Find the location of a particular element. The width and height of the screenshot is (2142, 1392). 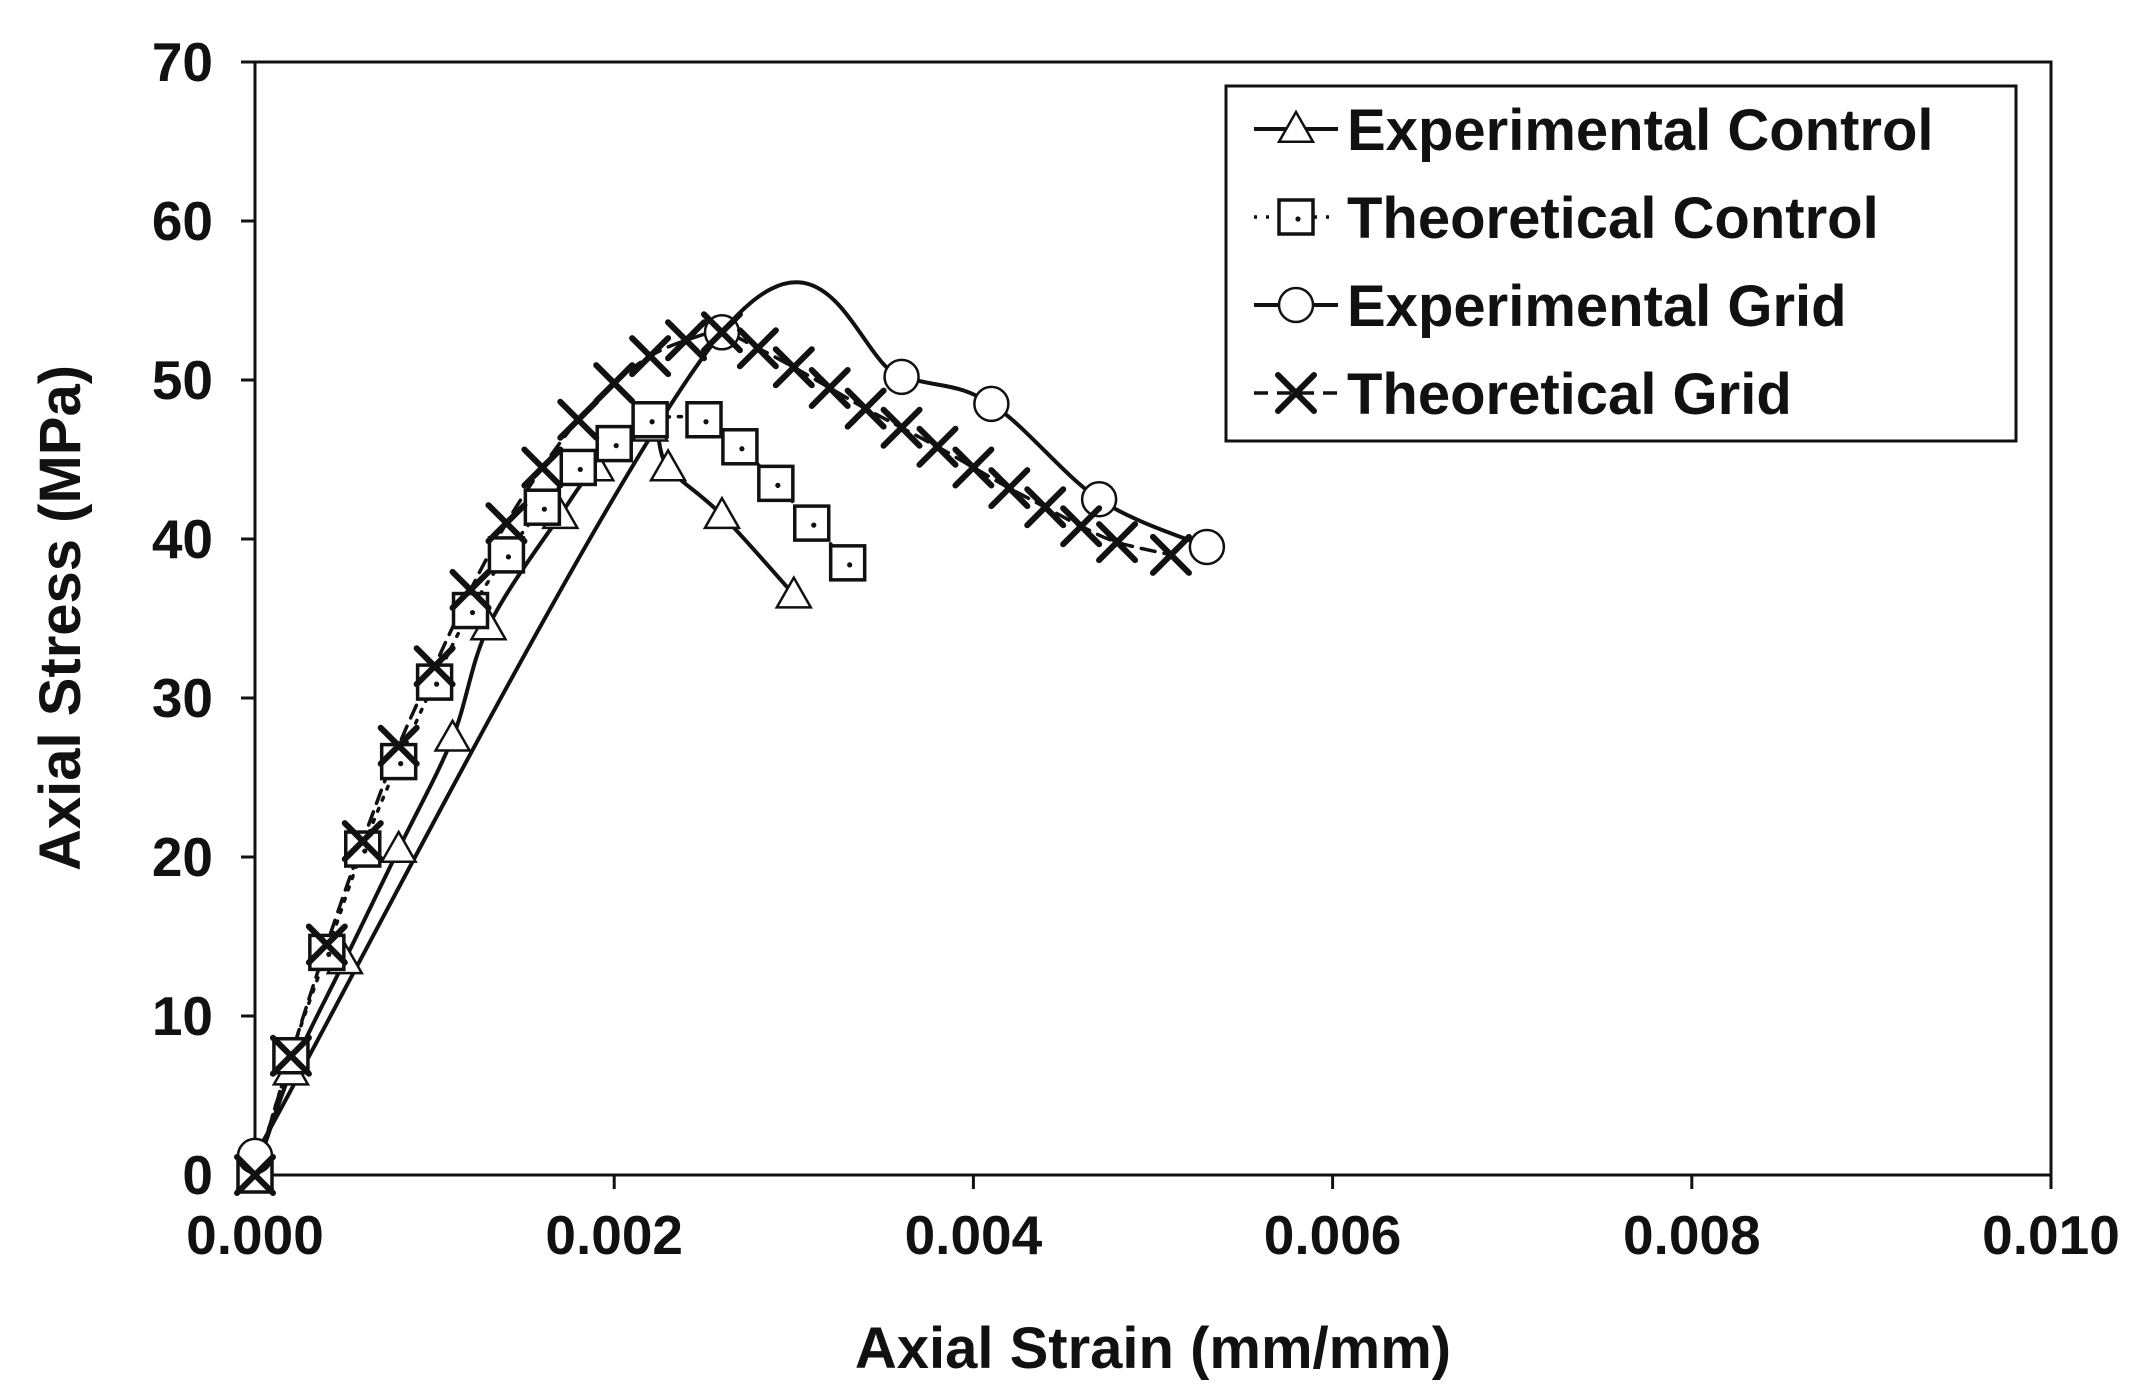

y-axis-ticks: 0 10 20 30 40 50 60 70 is located at coordinates (203, 618).